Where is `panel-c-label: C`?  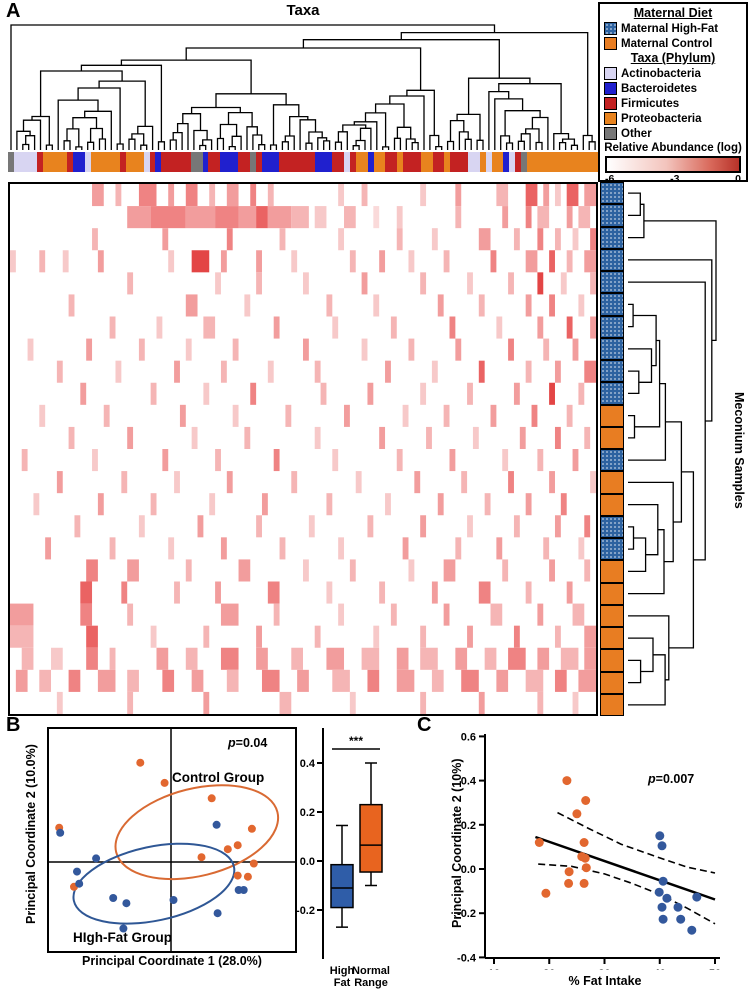
panel-c-label: C is located at coordinates (424, 725).